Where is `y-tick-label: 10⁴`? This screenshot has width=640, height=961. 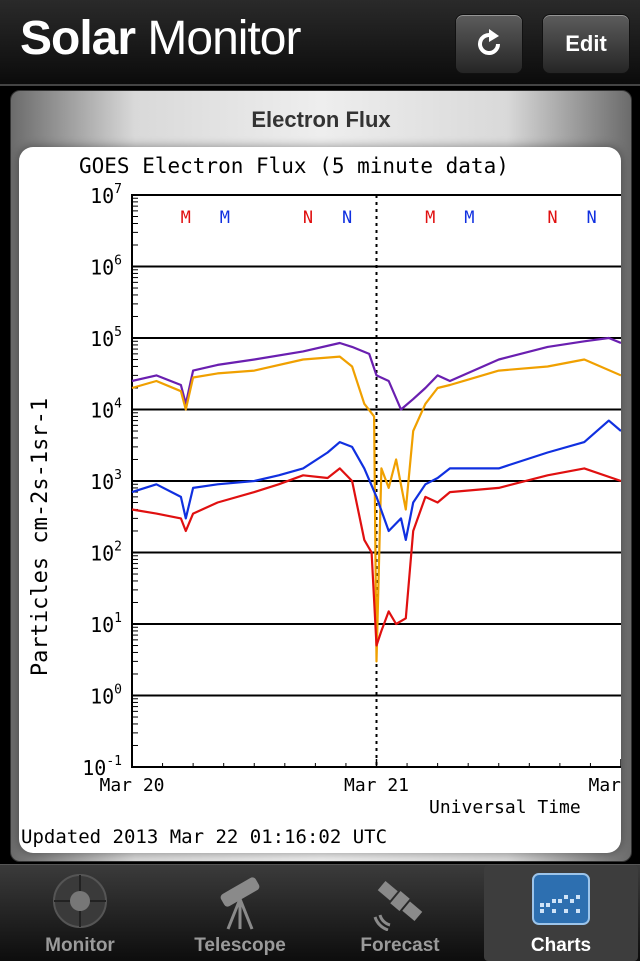
y-tick-label: 10⁴ is located at coordinates (106, 410).